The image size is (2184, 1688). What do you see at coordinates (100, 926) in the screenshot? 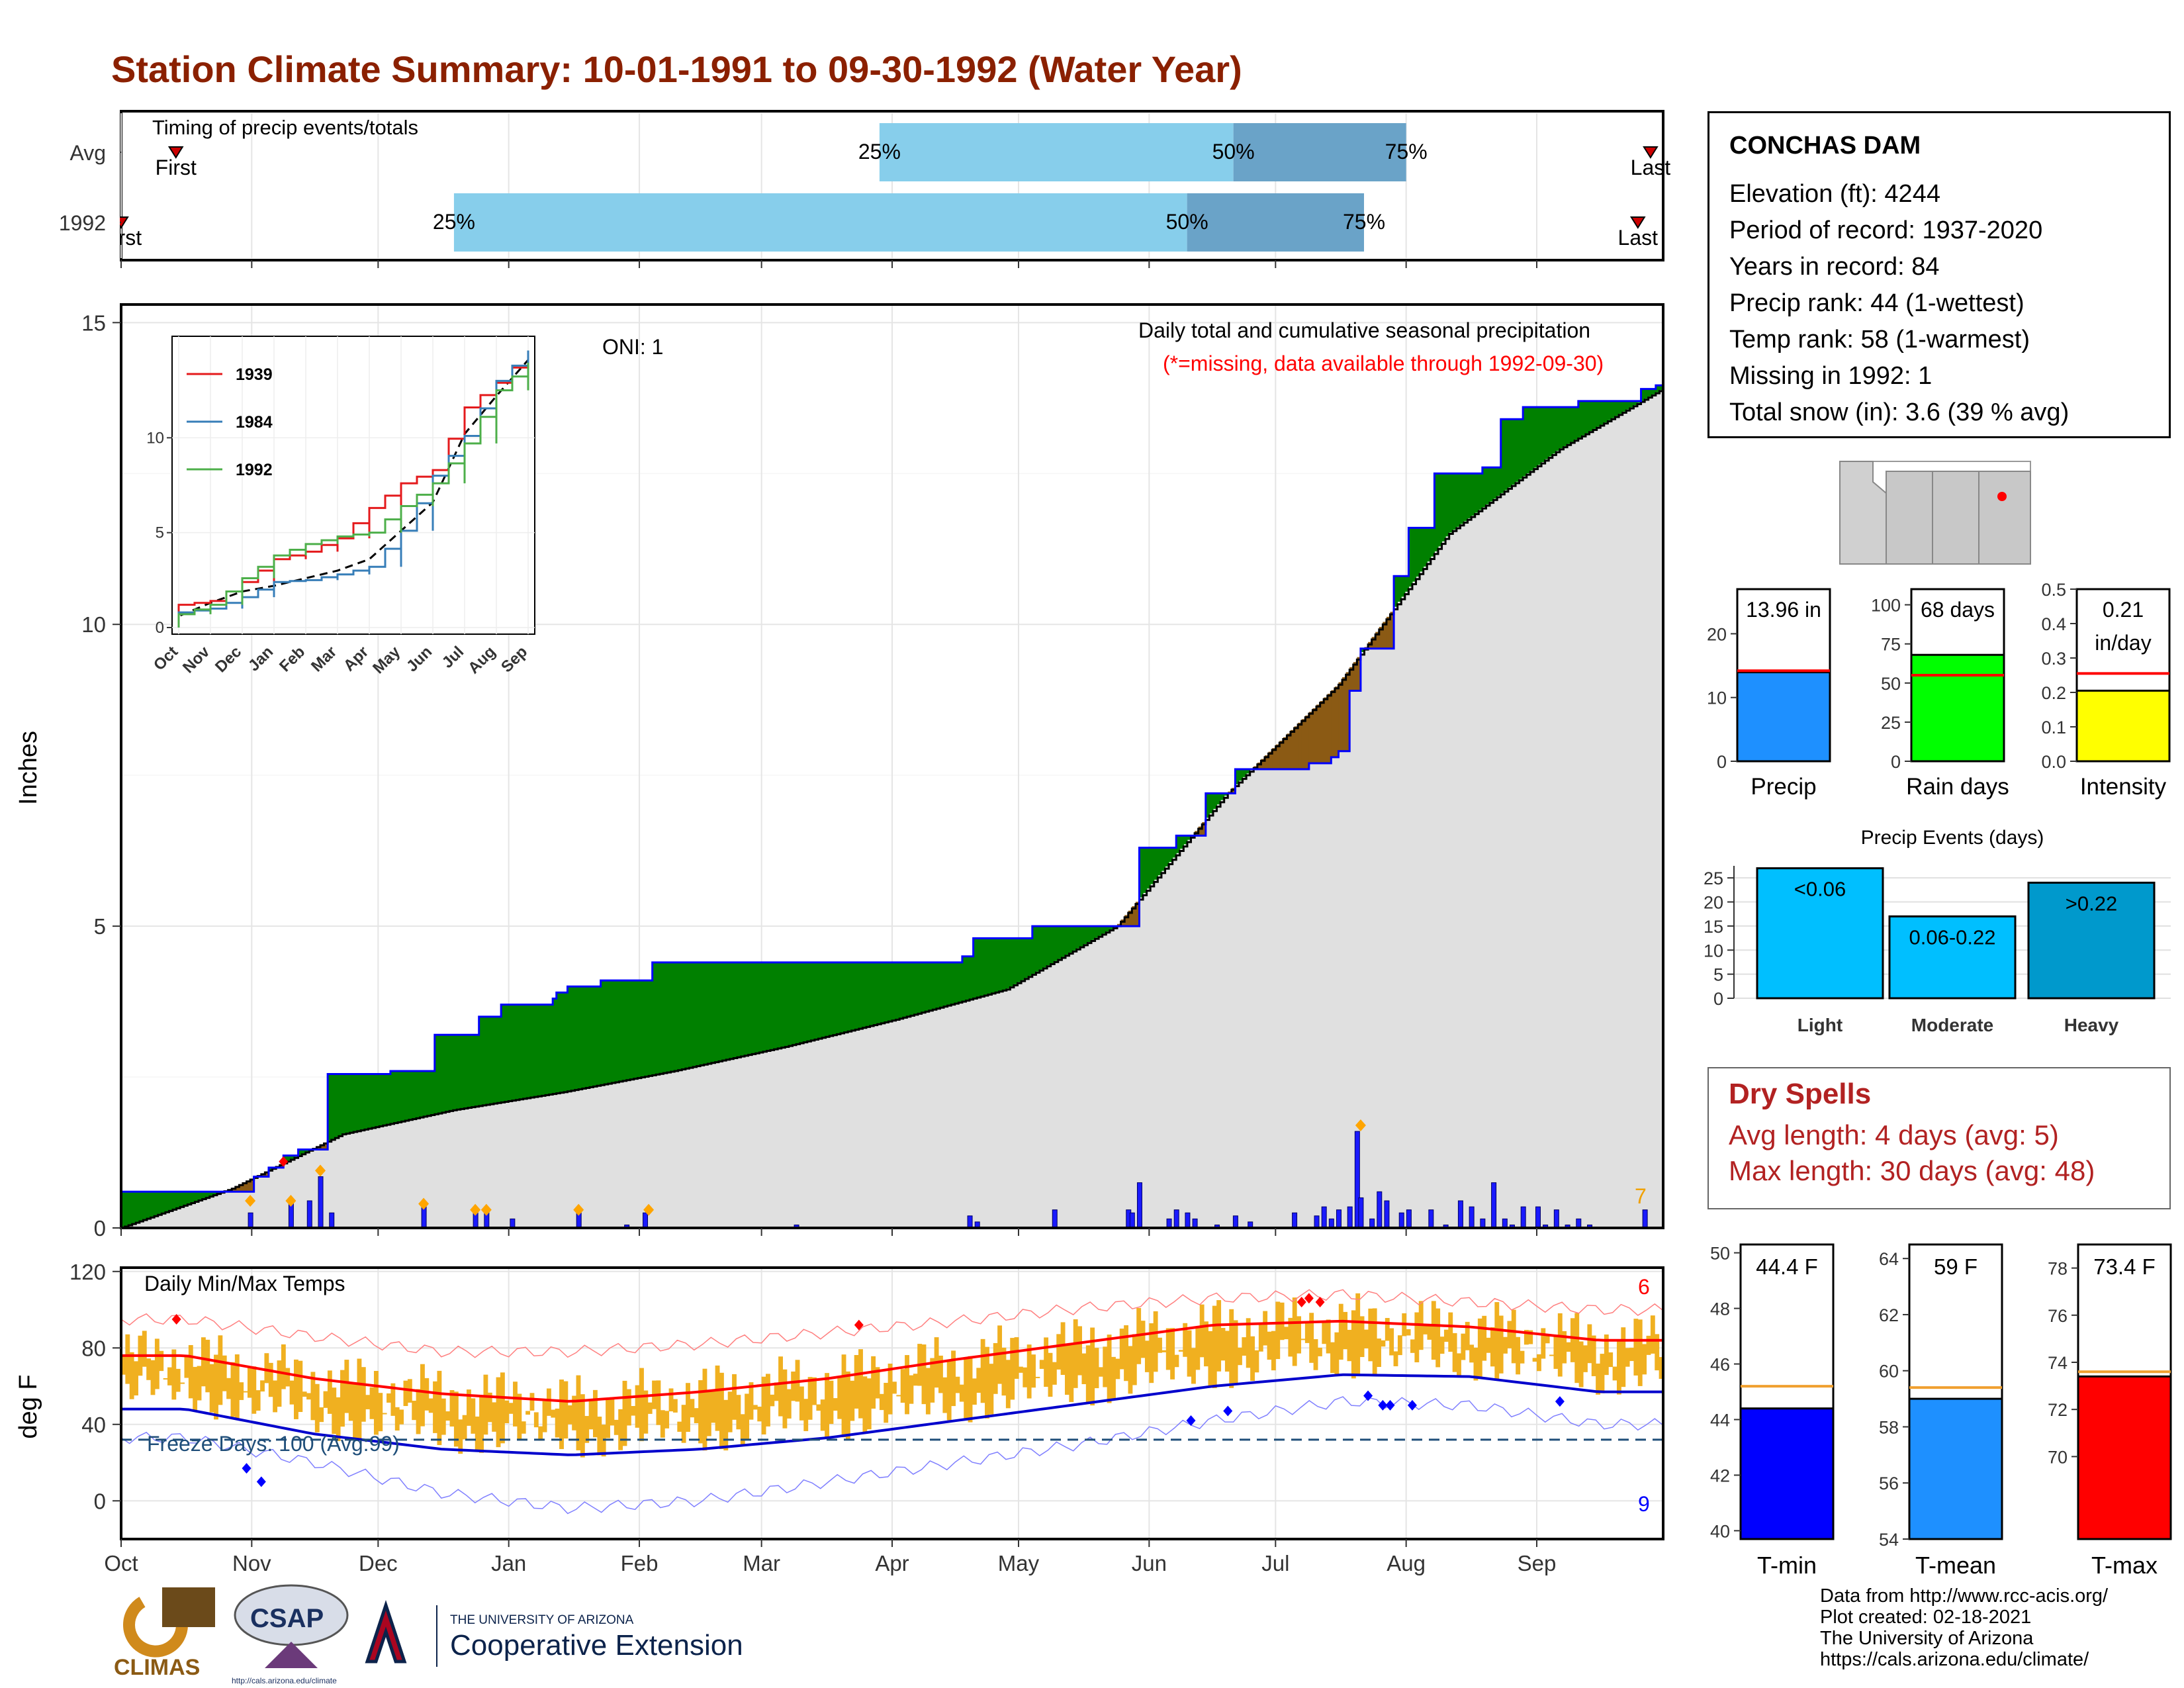
I see `precip-y-tick-label: 5` at bounding box center [100, 926].